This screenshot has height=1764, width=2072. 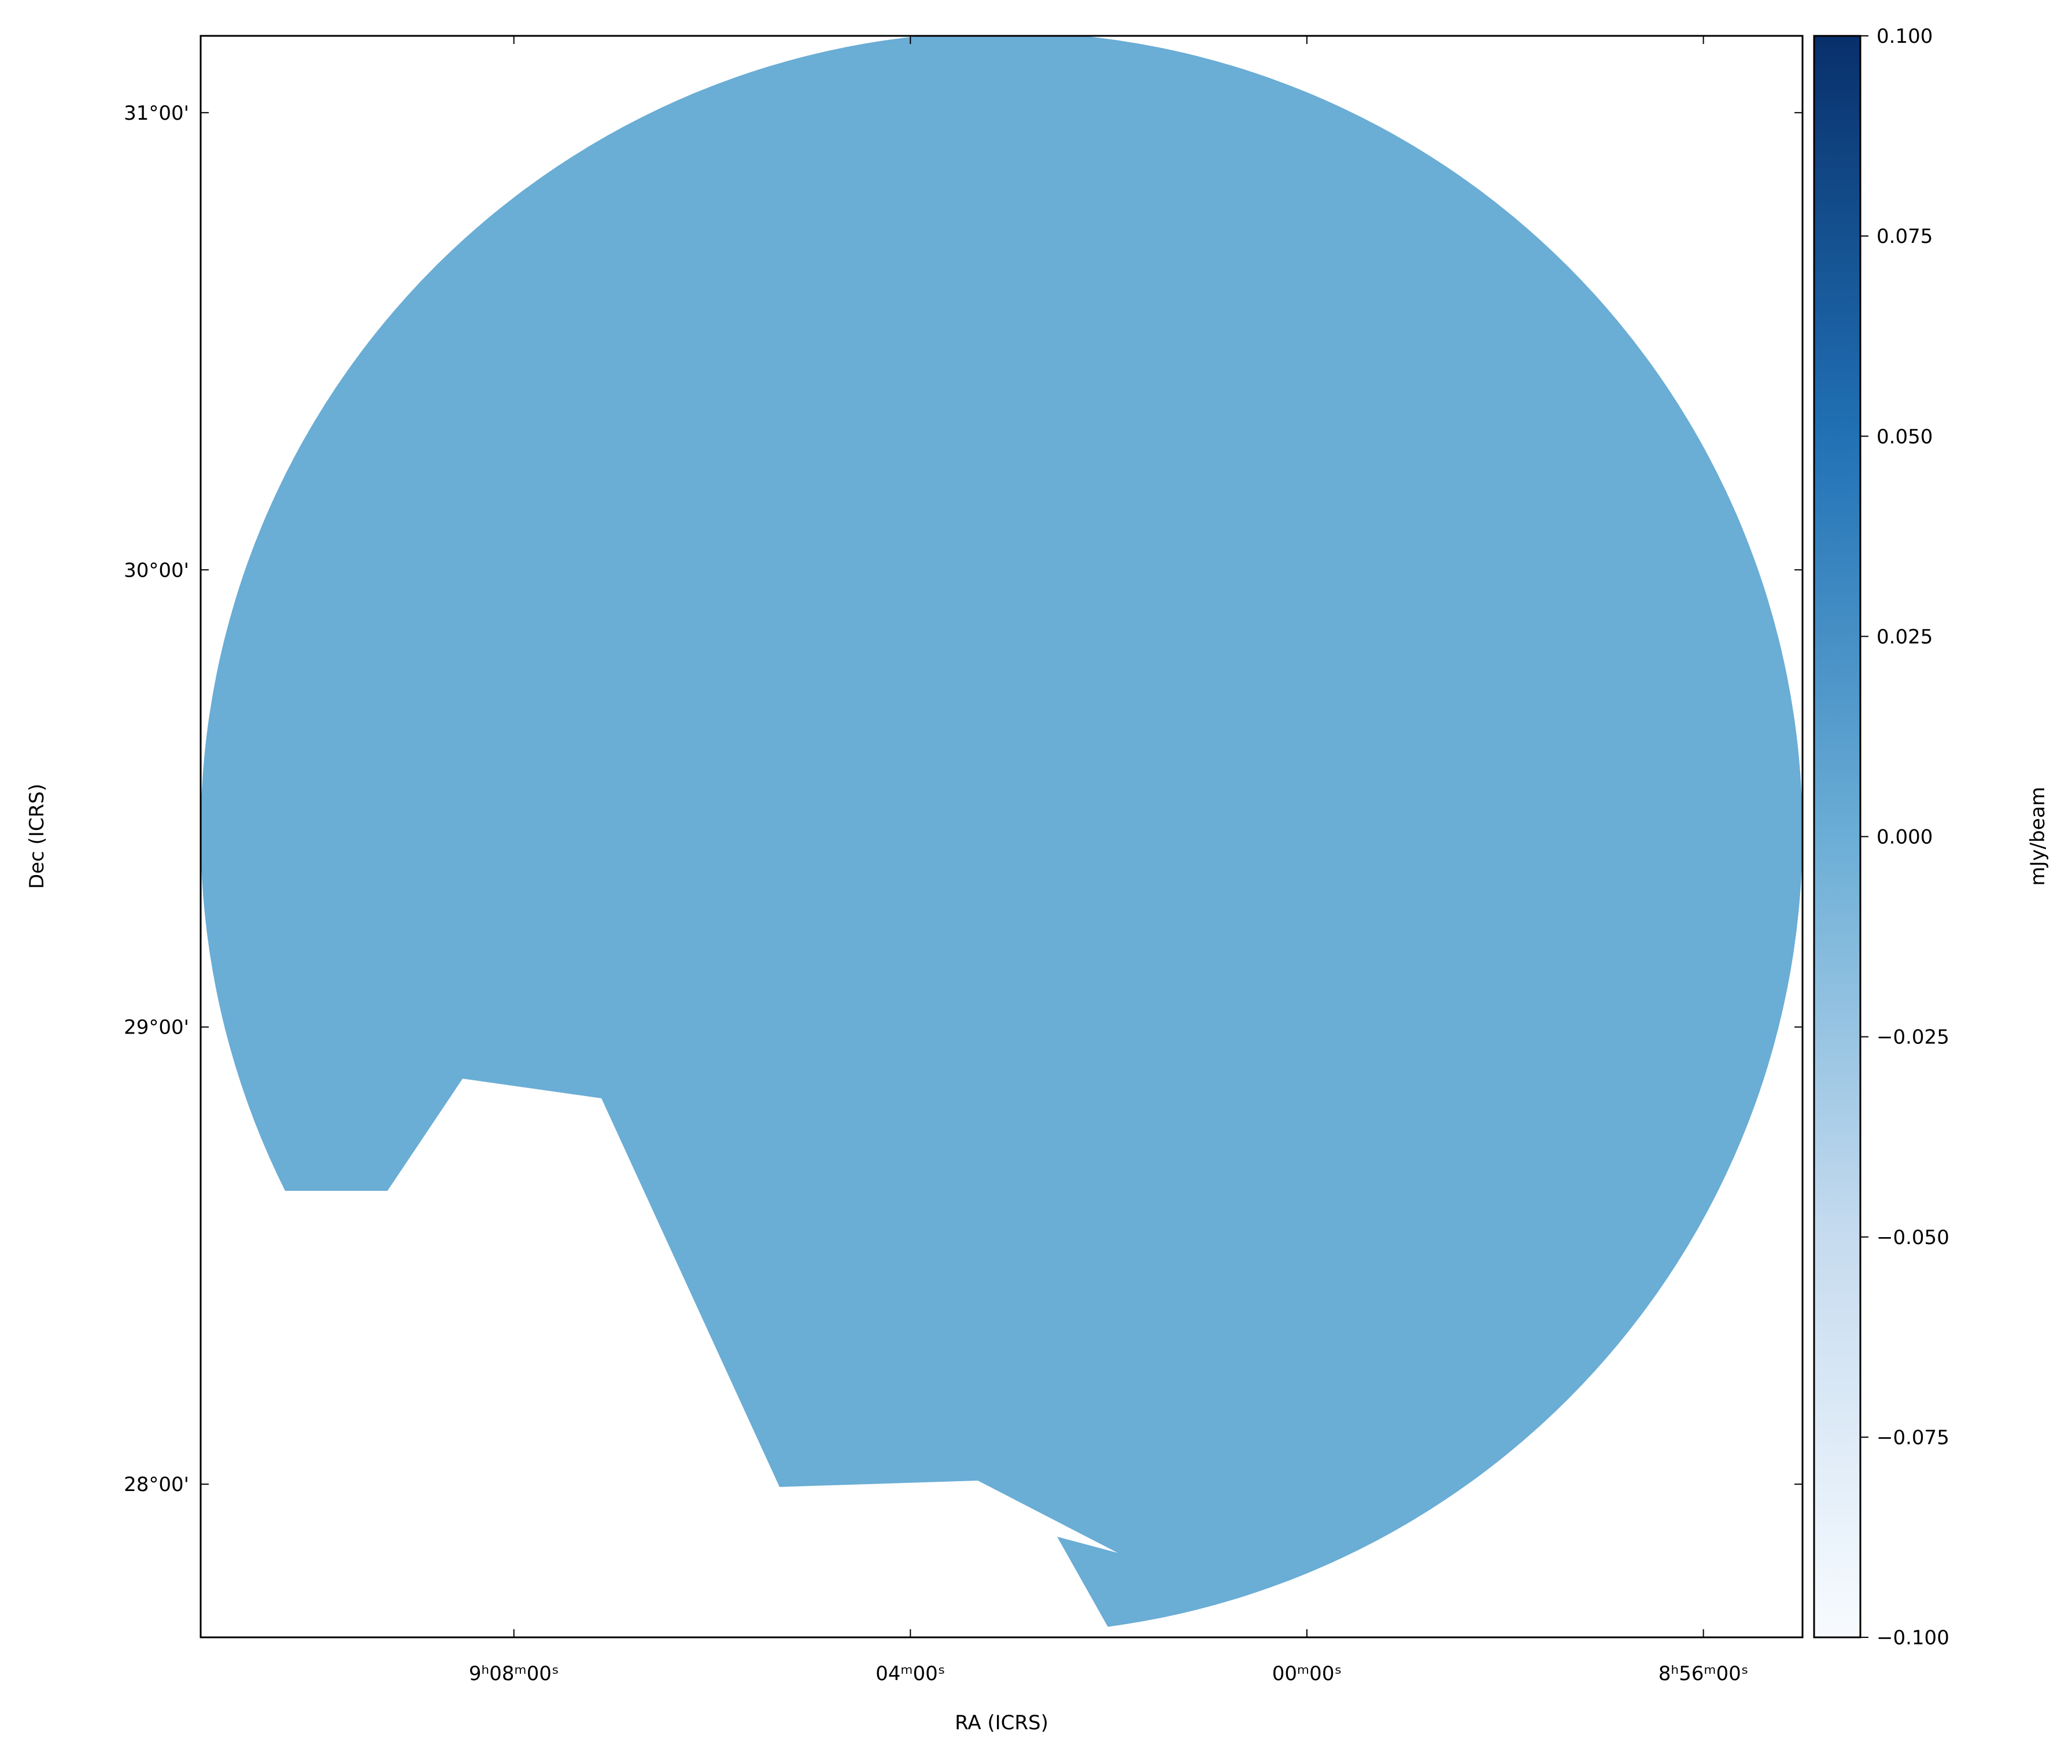 I want to click on colorbar-tick-label: 0.025, so click(x=1905, y=637).